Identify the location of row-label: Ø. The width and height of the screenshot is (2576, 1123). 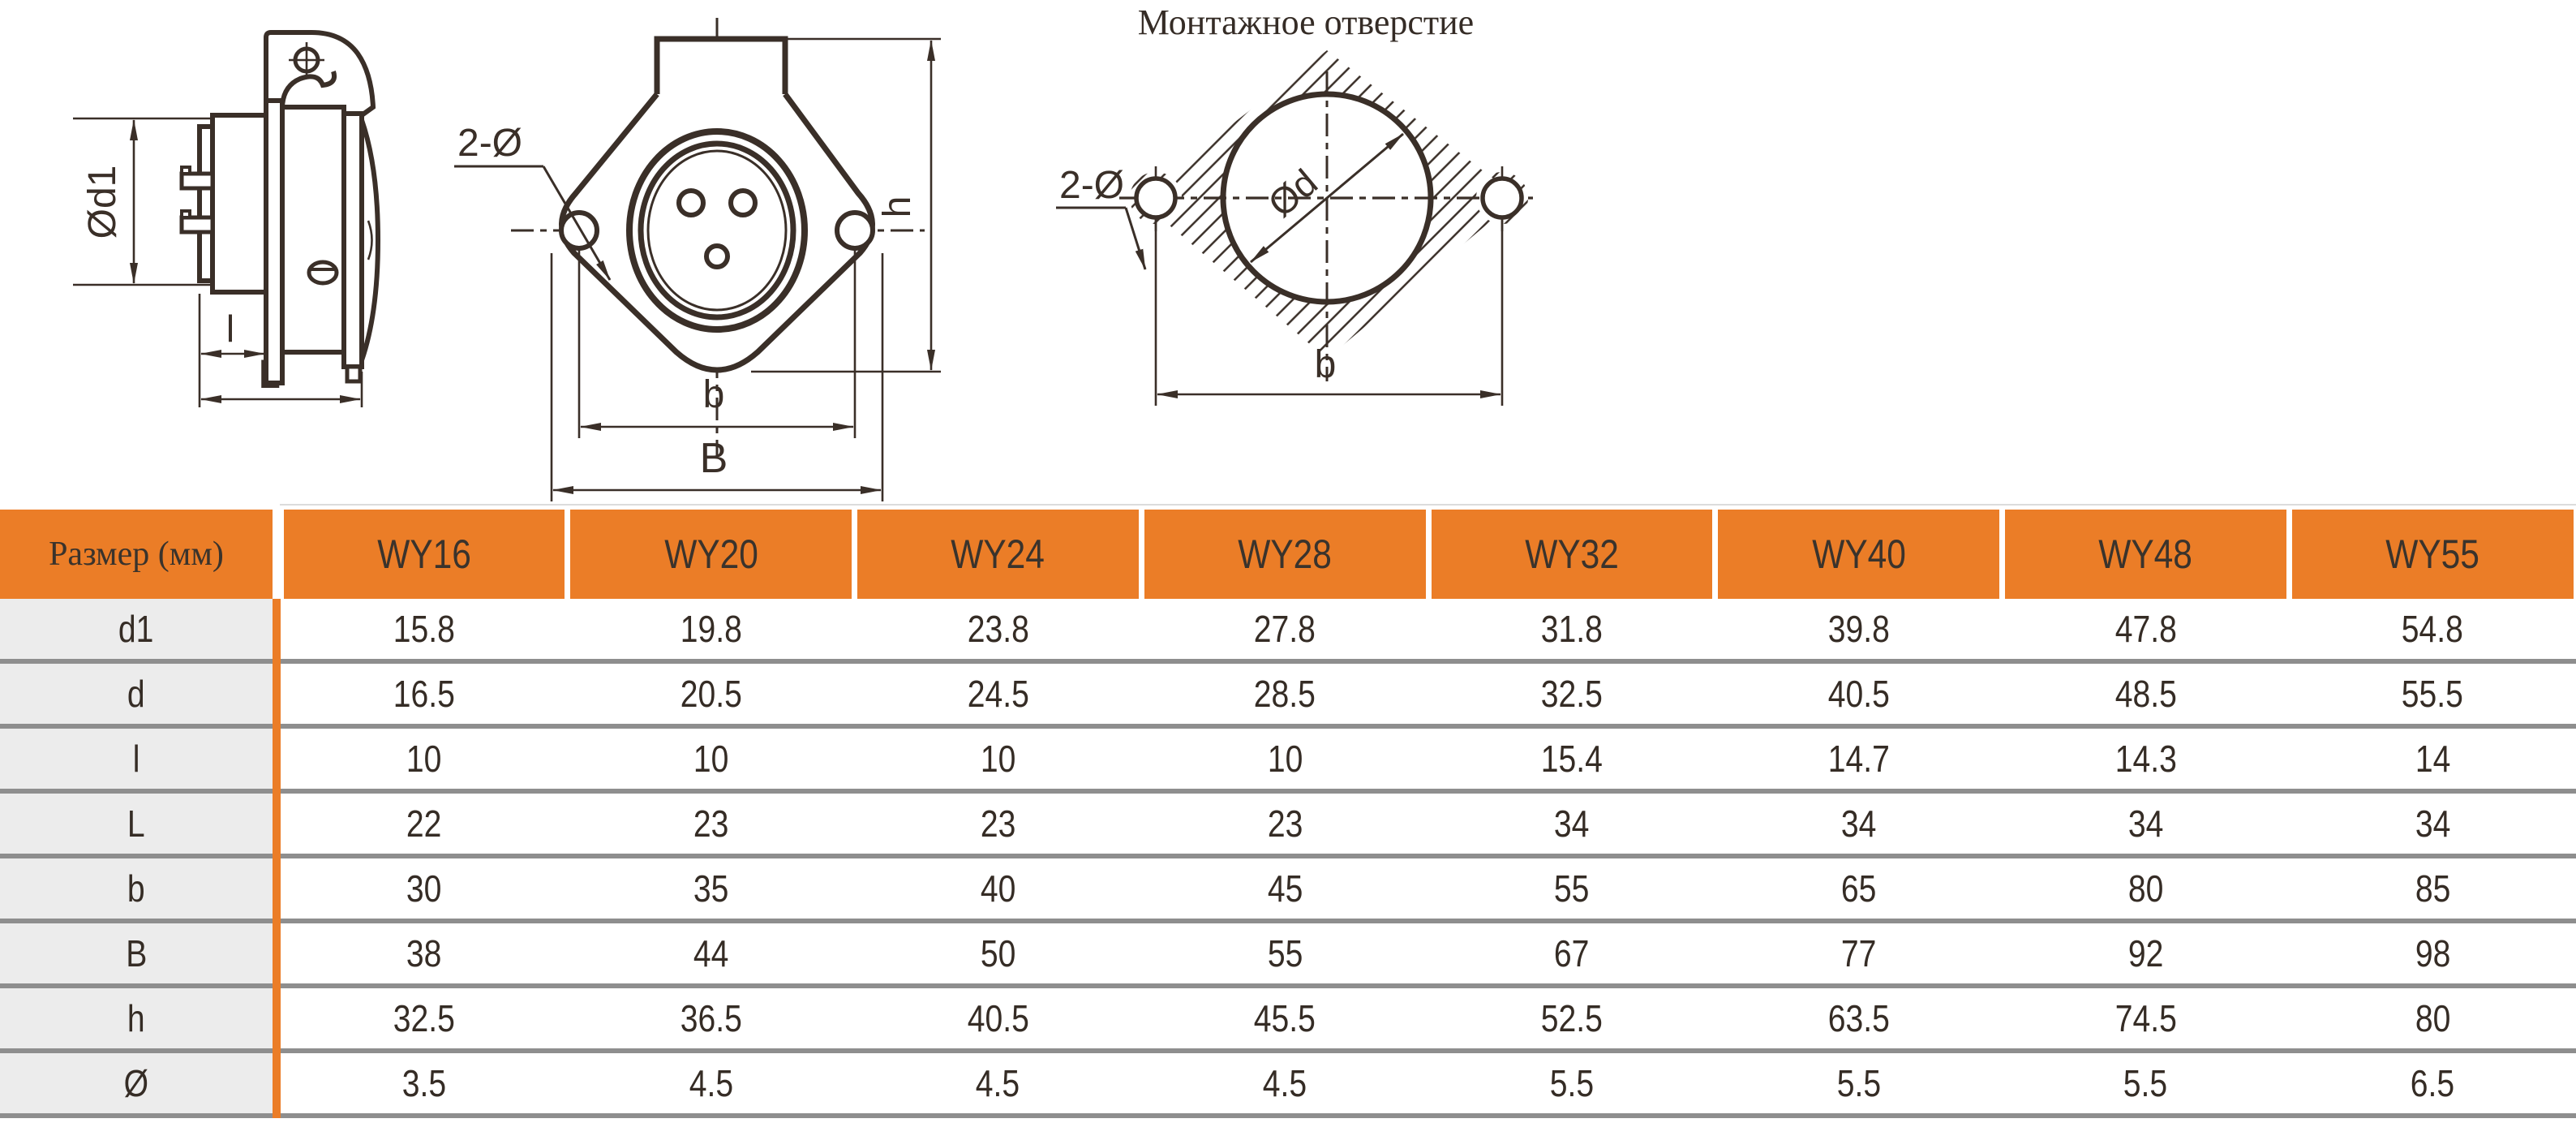
(136, 1083).